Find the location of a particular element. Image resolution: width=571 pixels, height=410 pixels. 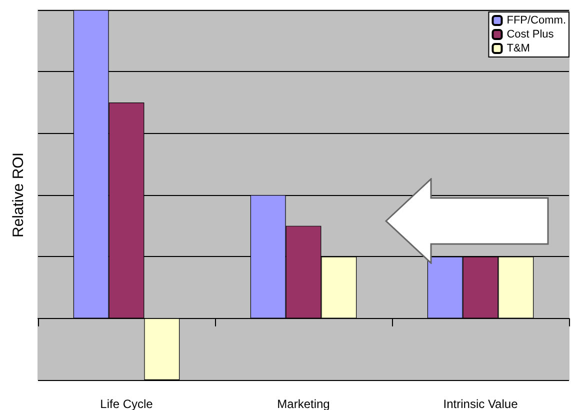

legend-label: T&M is located at coordinates (518, 48).